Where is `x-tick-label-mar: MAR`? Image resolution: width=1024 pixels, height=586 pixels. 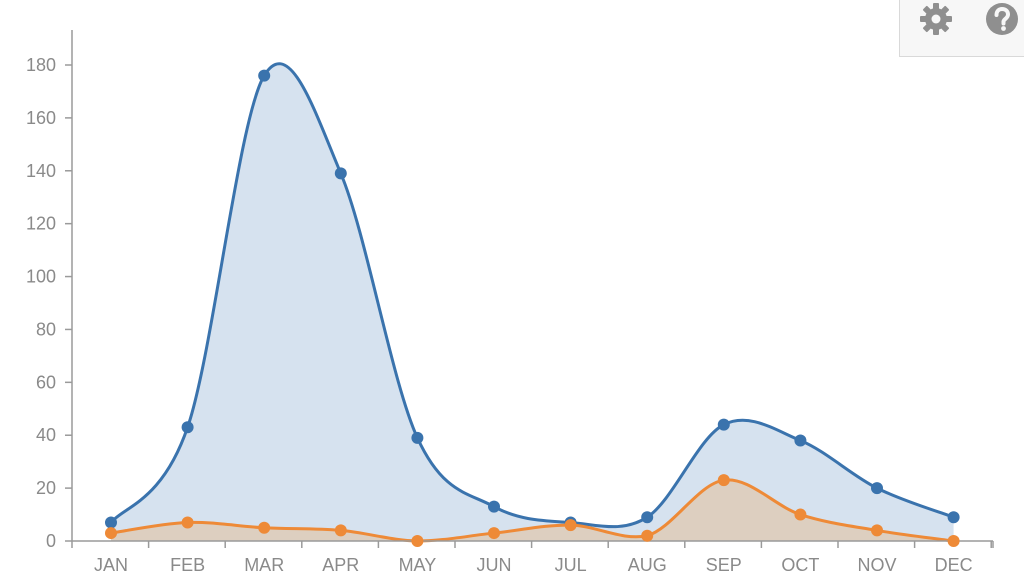
x-tick-label-mar: MAR is located at coordinates (264, 565).